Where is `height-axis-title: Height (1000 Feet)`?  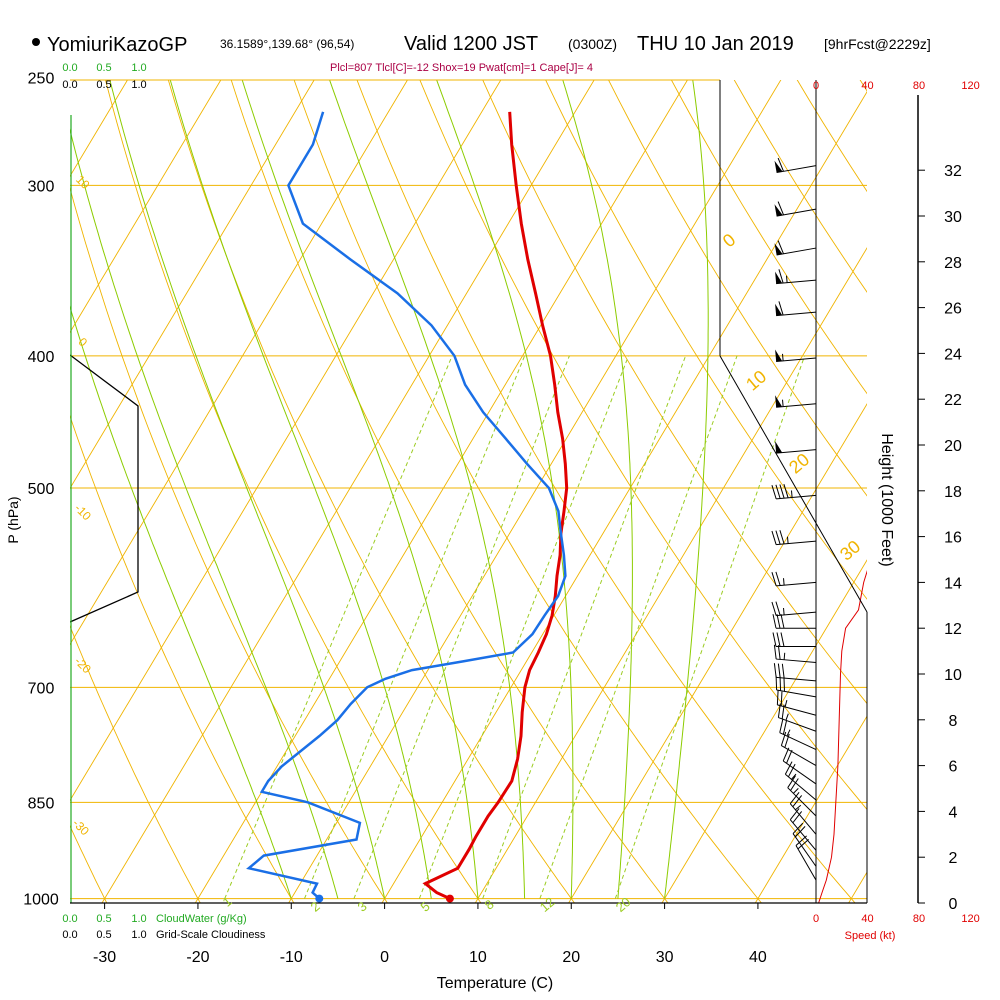 height-axis-title: Height (1000 Feet) is located at coordinates (886, 499).